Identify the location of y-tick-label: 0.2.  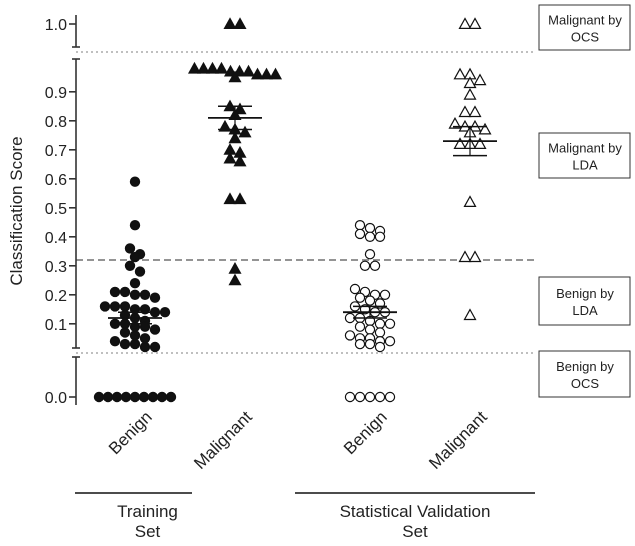
(56, 296).